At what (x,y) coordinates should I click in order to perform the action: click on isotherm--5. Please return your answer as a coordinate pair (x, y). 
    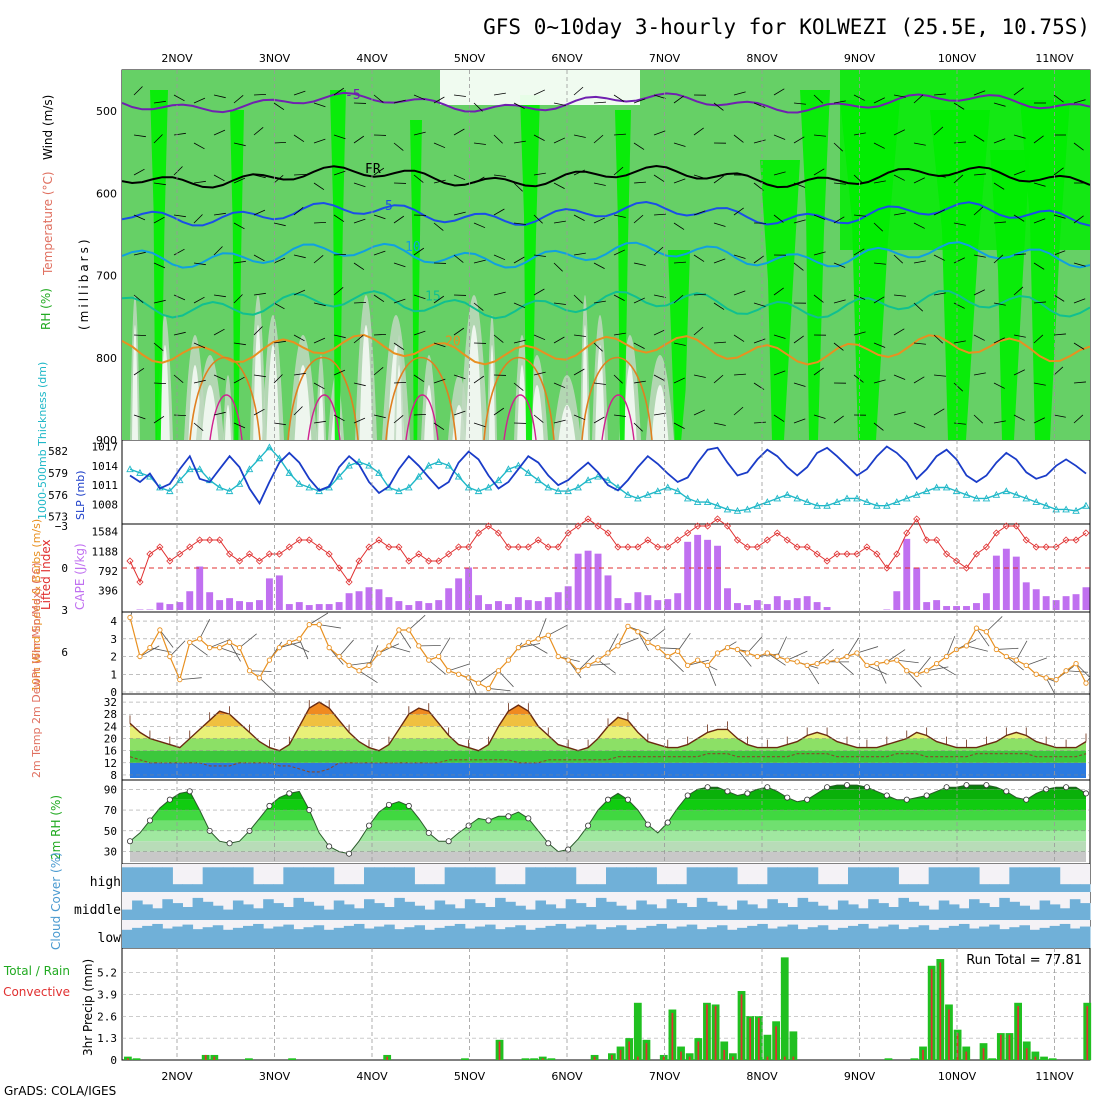
    Looking at the image, I should click on (606, 102).